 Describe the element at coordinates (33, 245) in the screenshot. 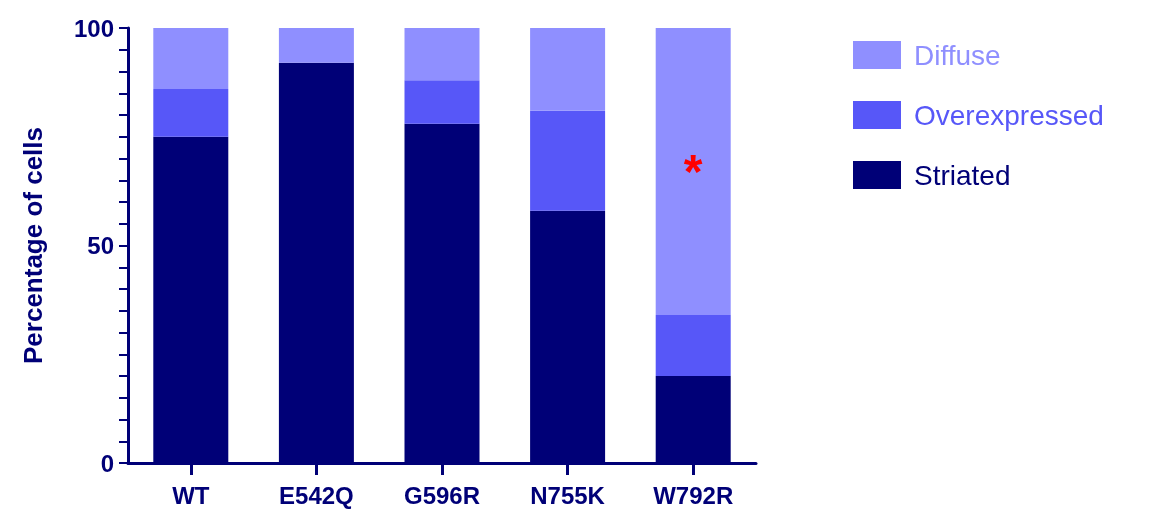

I see `y-axis-title: Percentage of cells` at that location.